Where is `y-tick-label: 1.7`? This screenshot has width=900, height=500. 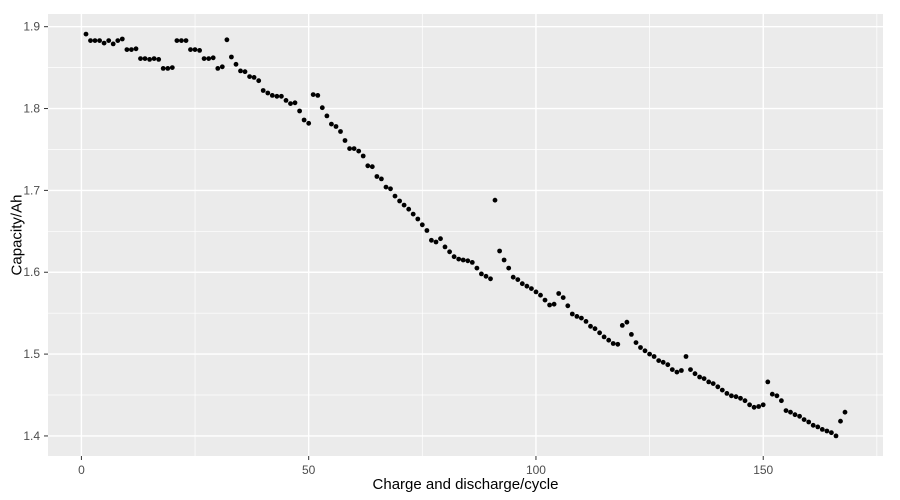
y-tick-label: 1.7 is located at coordinates (31, 190).